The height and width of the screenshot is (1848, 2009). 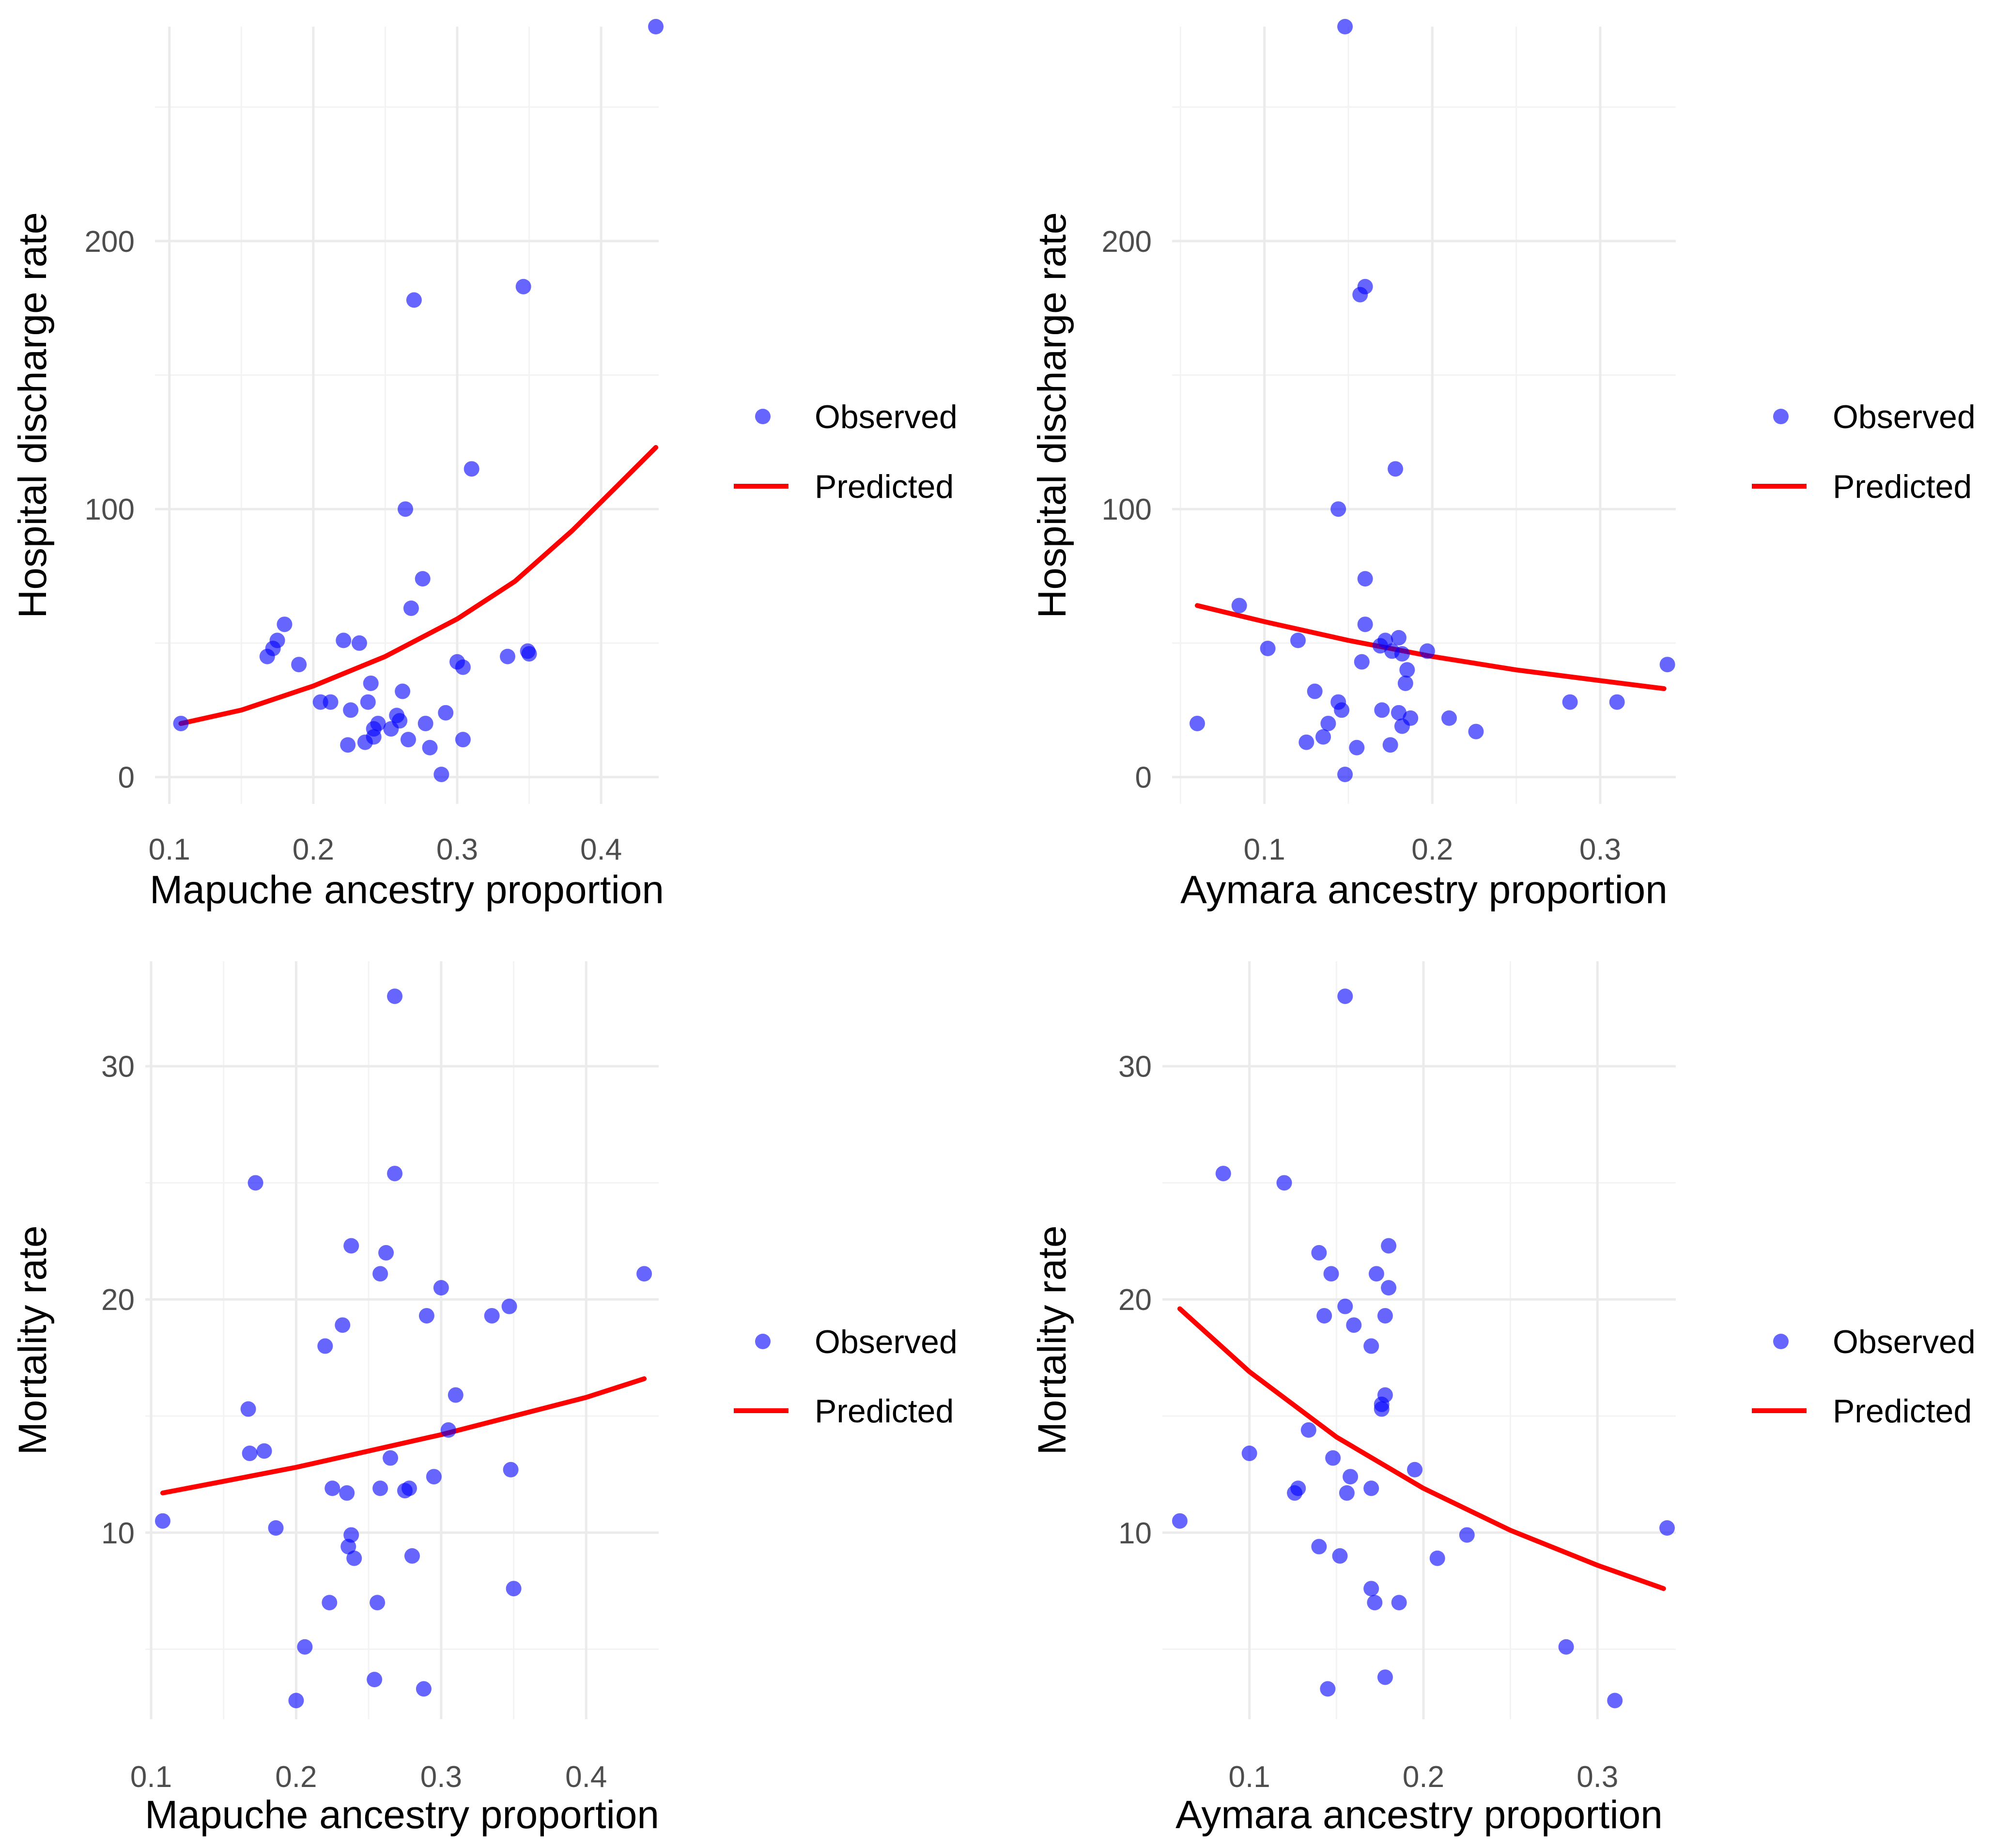 I want to click on predicted-line, so click(x=1421, y=1448).